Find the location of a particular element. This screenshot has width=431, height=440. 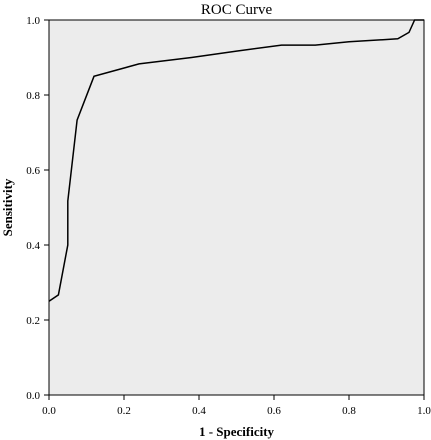

chart-title: ROC Curve is located at coordinates (237, 10).